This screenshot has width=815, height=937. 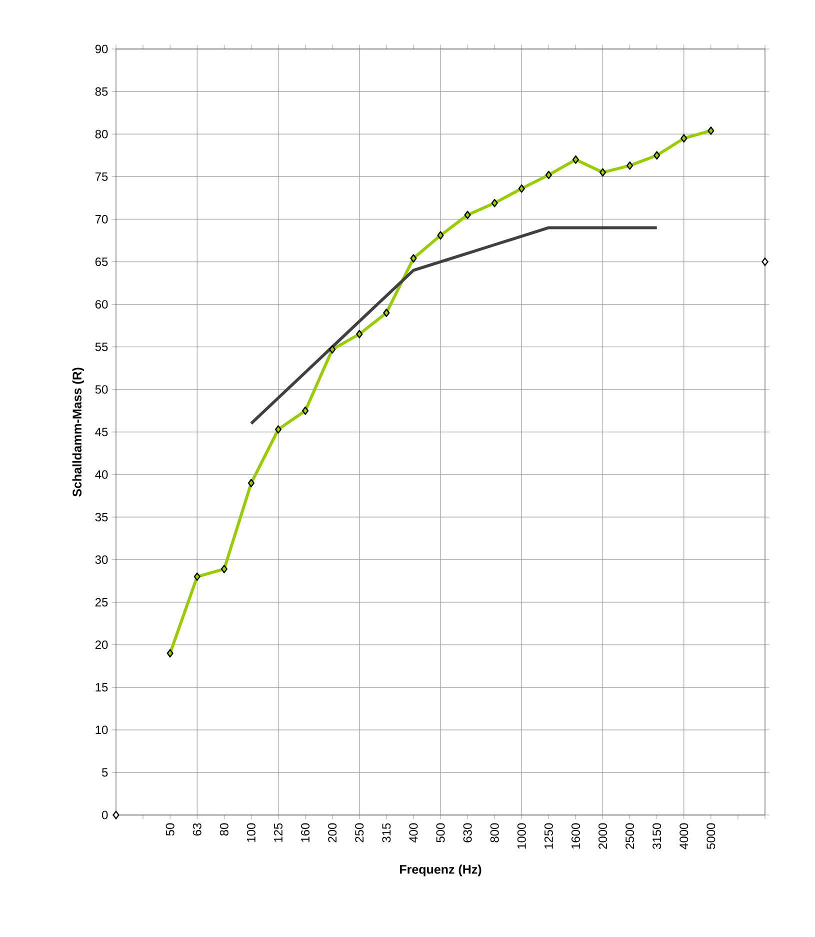 I want to click on x-tick-label: 5000, so click(x=711, y=836).